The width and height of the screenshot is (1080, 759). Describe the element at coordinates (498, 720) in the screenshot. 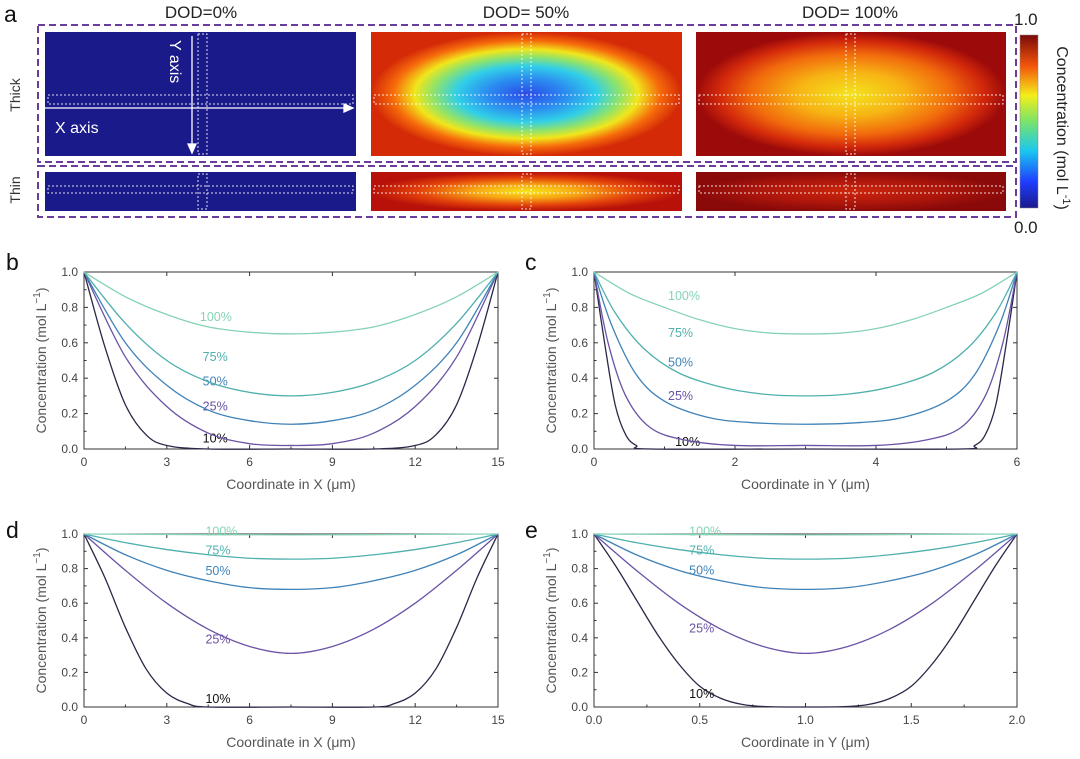

I see `x-tick-label: 15` at that location.